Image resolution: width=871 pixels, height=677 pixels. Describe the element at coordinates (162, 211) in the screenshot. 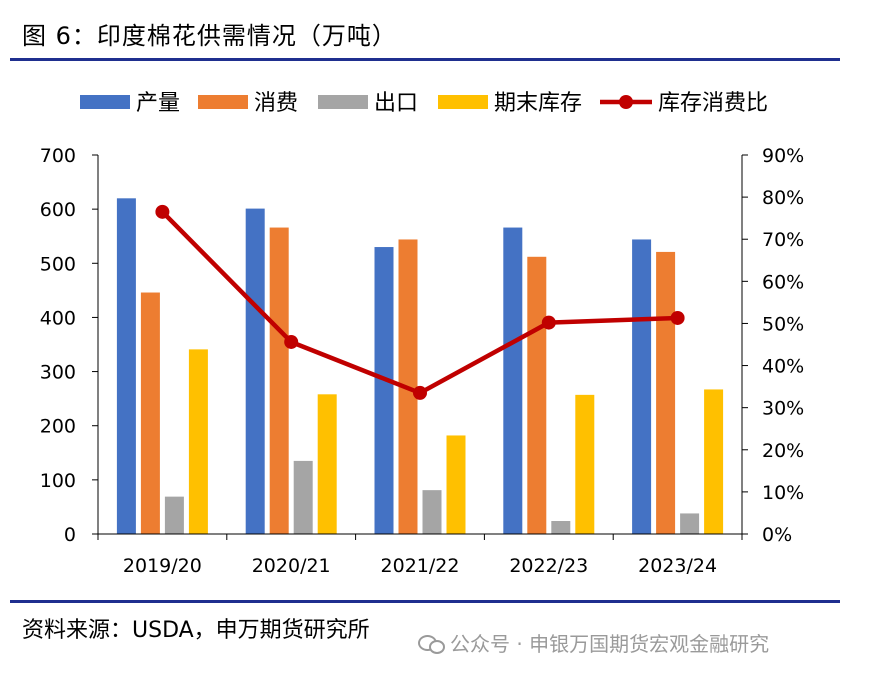

I see `ratio-point-2019/20` at that location.